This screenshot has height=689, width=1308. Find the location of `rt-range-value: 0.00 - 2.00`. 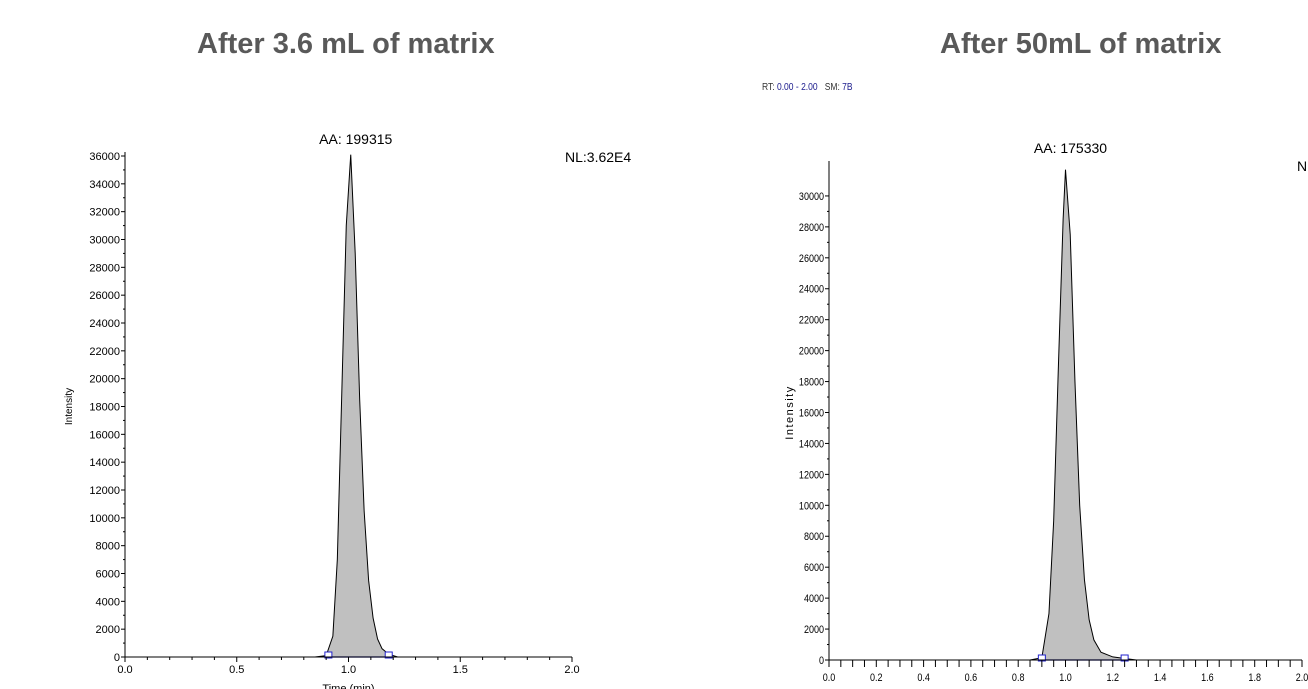

rt-range-value: 0.00 - 2.00 is located at coordinates (797, 87).